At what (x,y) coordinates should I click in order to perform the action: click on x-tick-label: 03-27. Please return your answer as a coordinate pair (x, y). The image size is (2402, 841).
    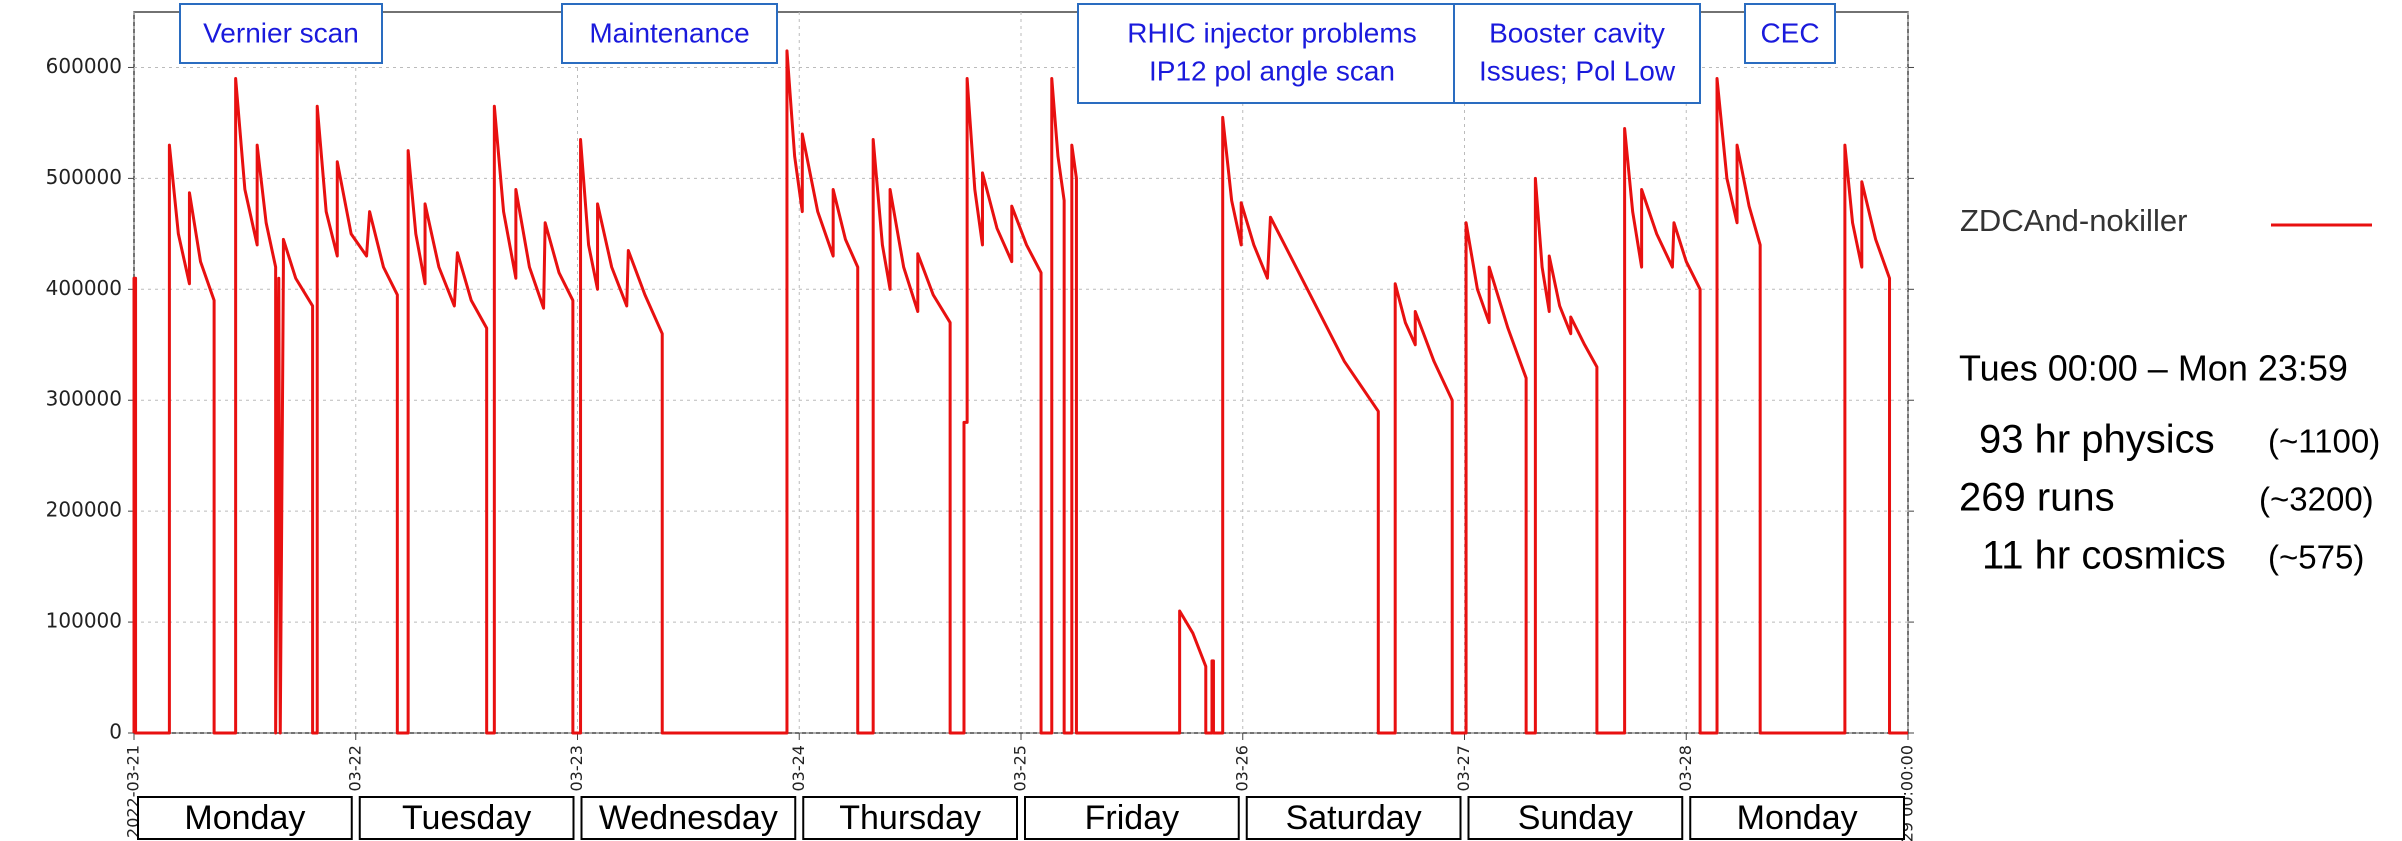
    Looking at the image, I should click on (1463, 768).